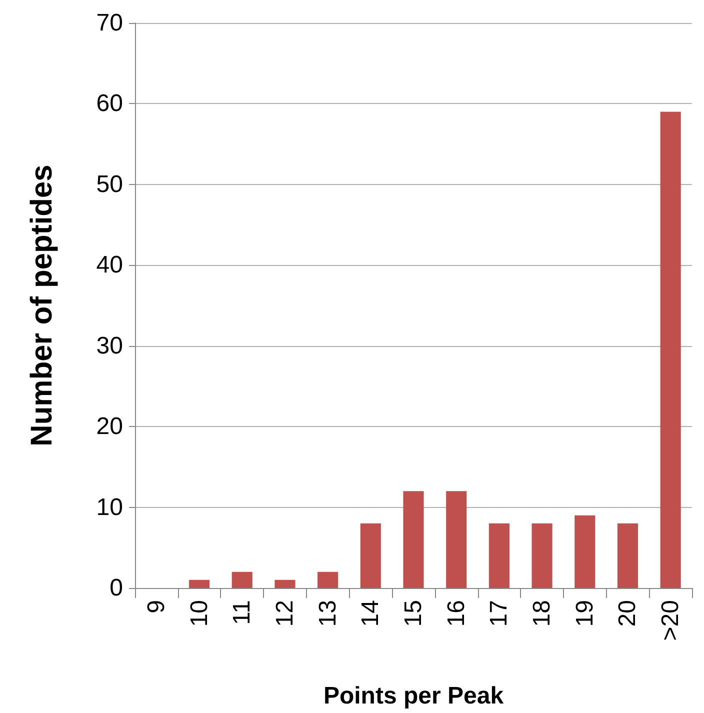  What do you see at coordinates (456, 613) in the screenshot?
I see `x-tick-label: 16` at bounding box center [456, 613].